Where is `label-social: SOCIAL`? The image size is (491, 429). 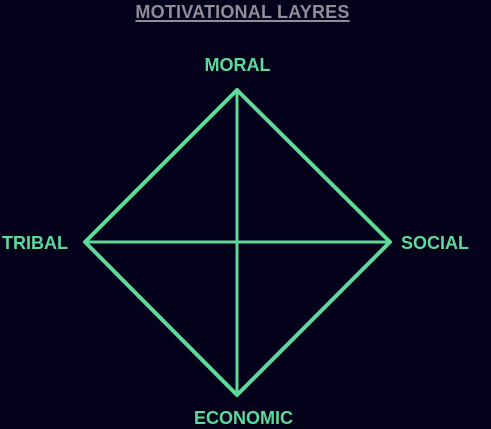 label-social: SOCIAL is located at coordinates (435, 243).